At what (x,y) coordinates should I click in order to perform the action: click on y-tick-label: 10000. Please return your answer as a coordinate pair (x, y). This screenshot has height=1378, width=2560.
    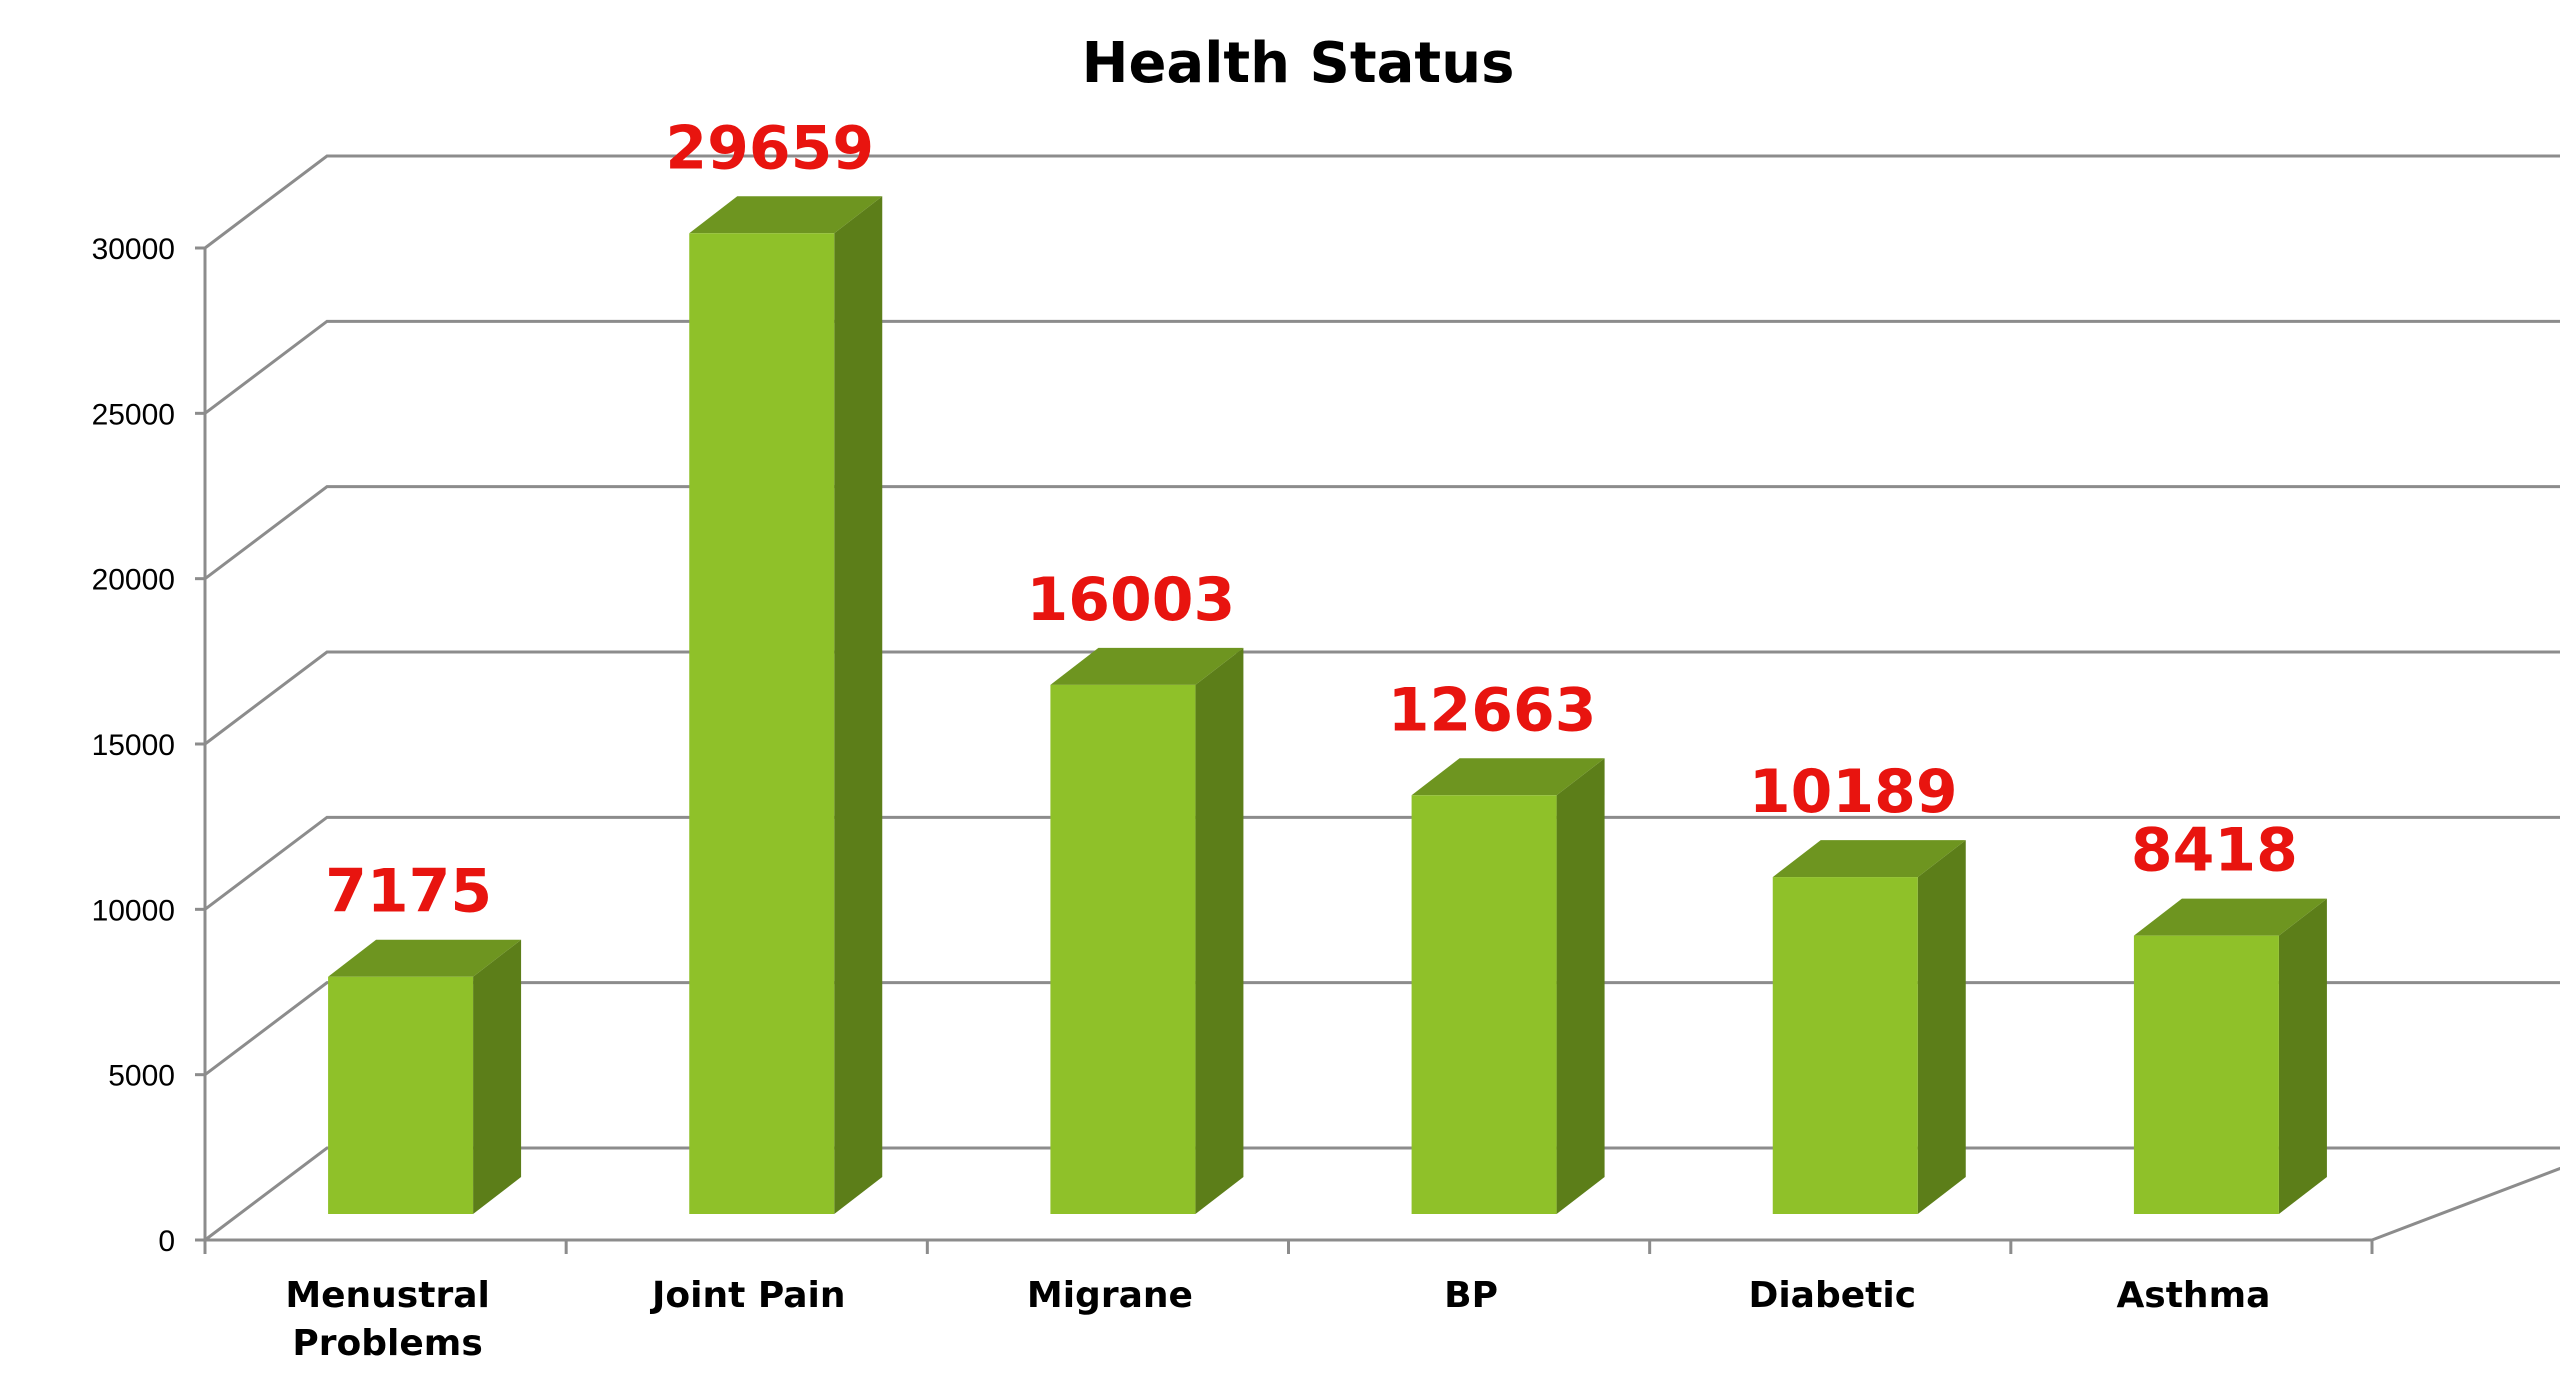
    Looking at the image, I should click on (133, 910).